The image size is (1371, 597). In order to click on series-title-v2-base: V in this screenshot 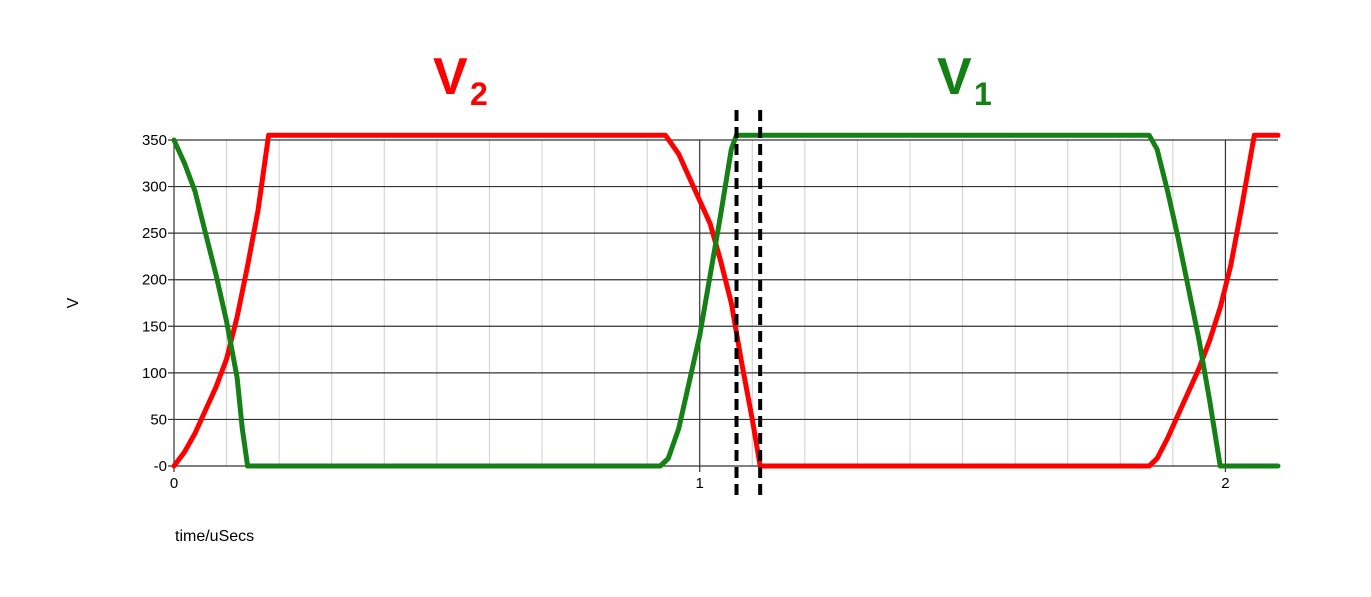, I will do `click(450, 77)`.